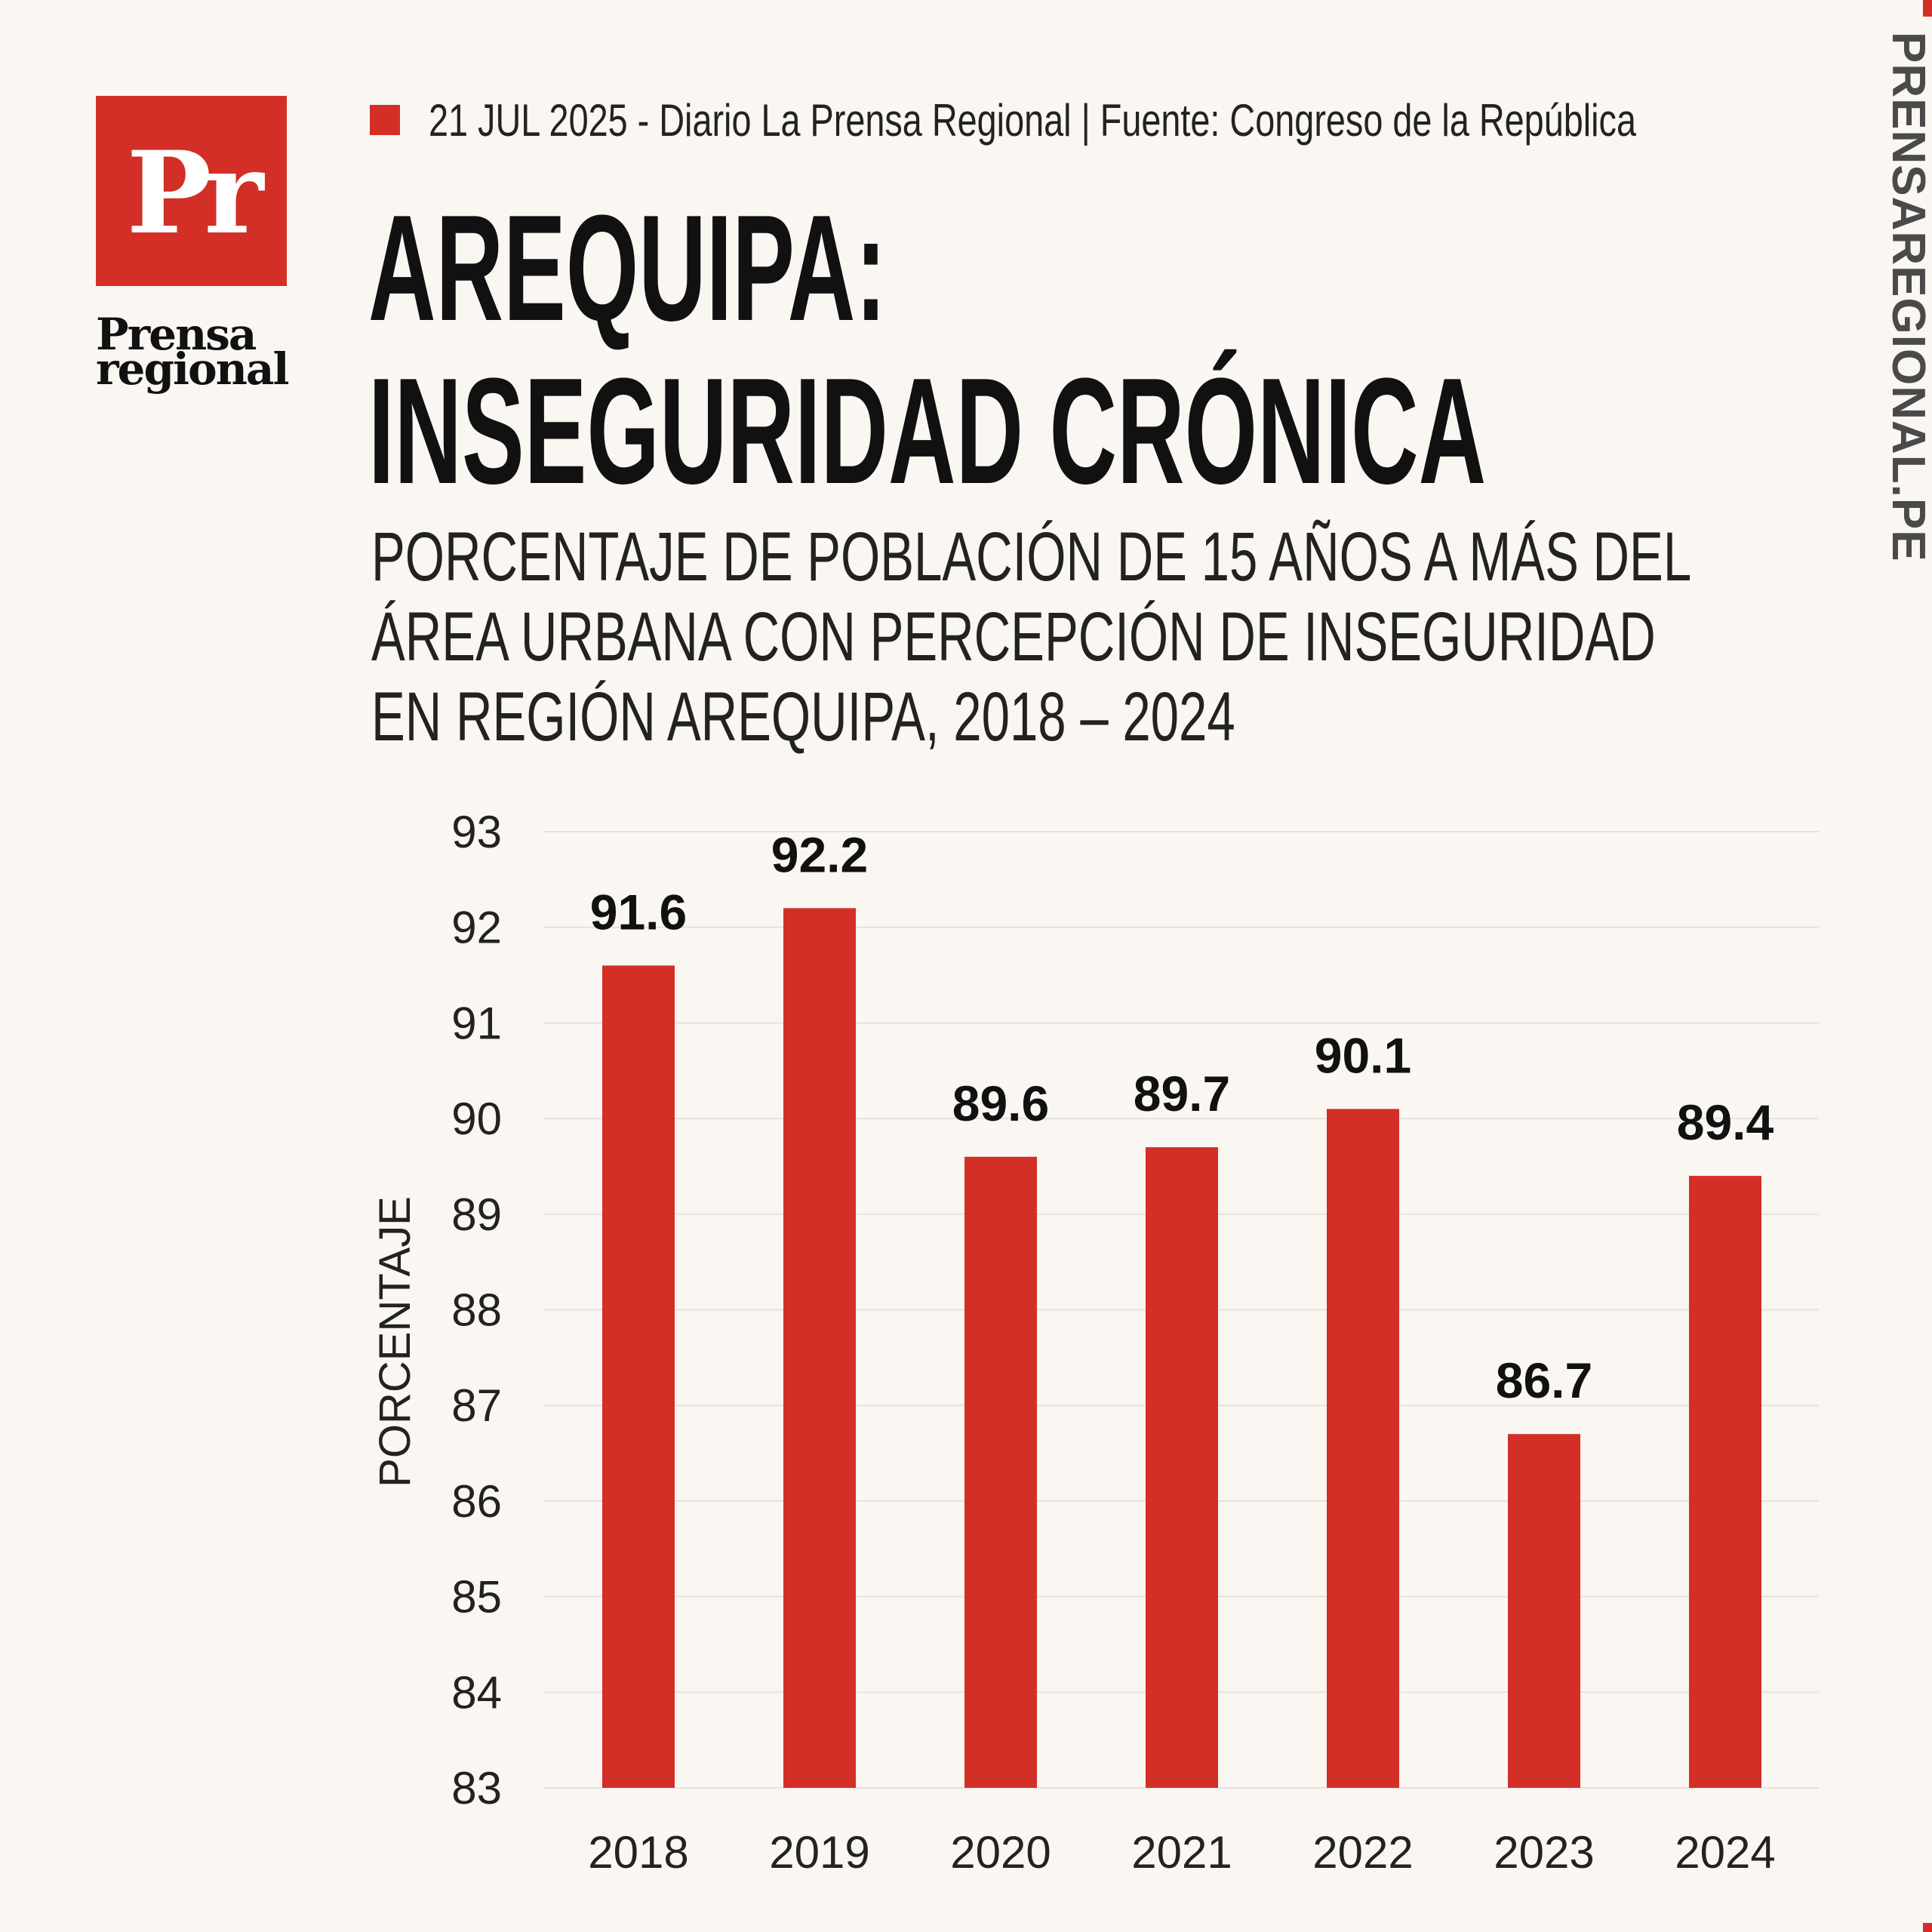 This screenshot has width=1932, height=1932. I want to click on logo-mark-text: Pr, so click(195, 193).